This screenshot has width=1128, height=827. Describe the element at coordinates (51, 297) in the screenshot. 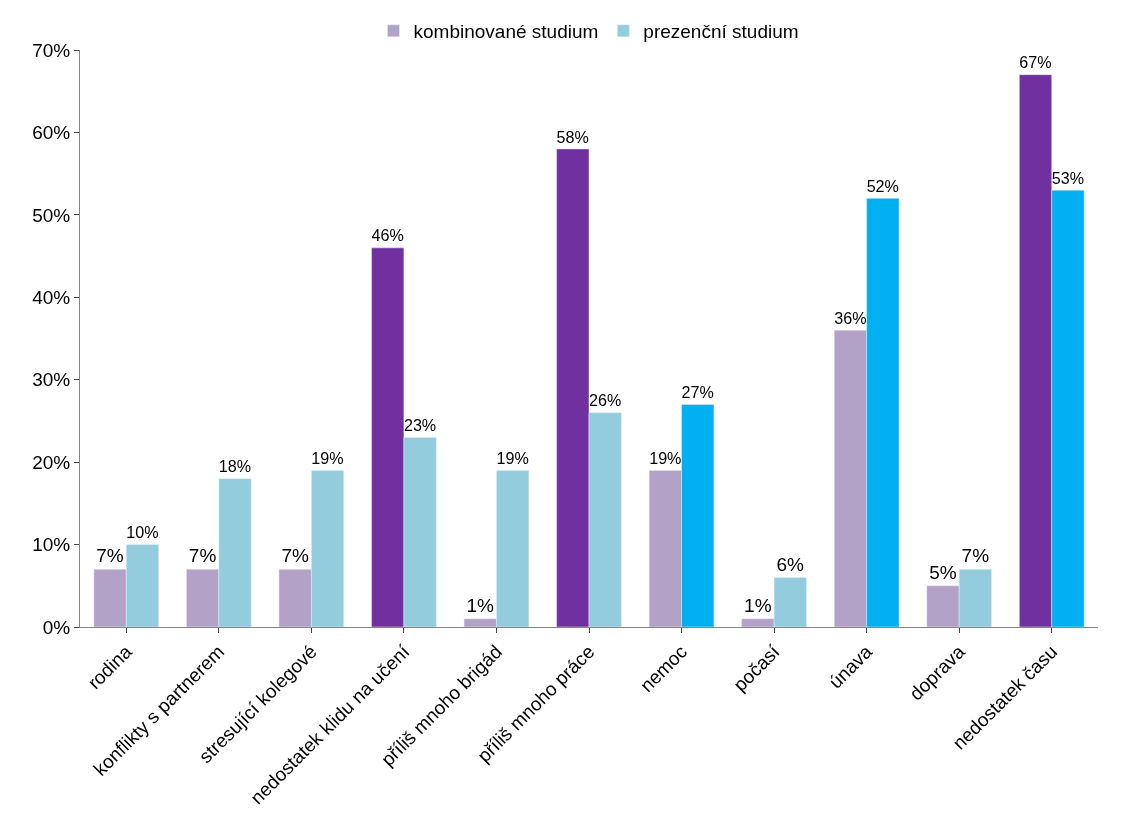

I see `y-tick-label: 40%` at that location.